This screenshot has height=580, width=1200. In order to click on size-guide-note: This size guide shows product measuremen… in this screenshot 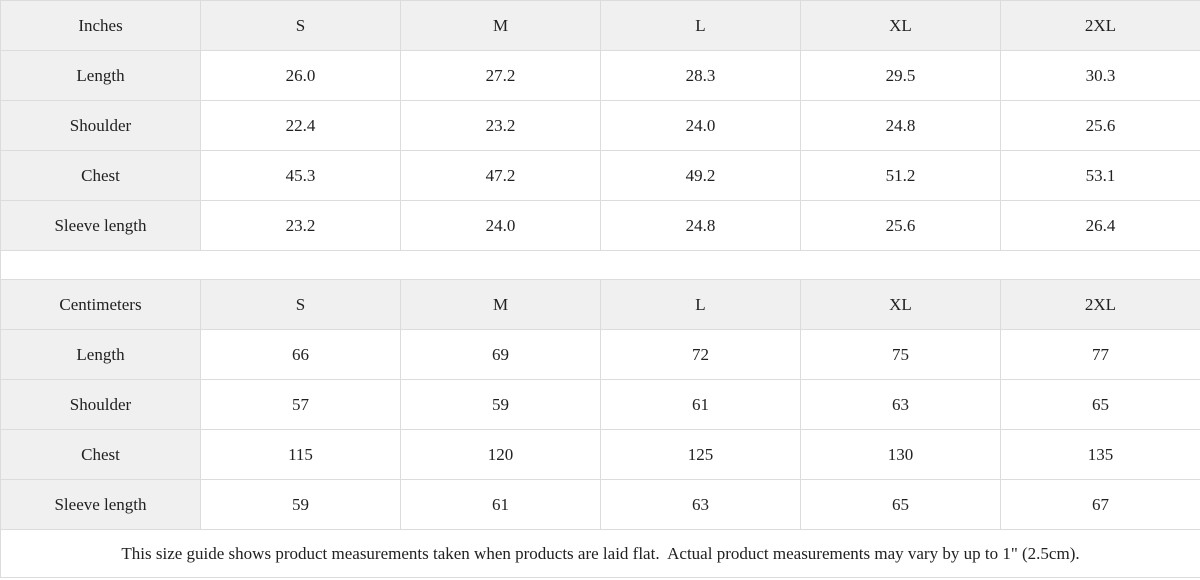, I will do `click(600, 553)`.